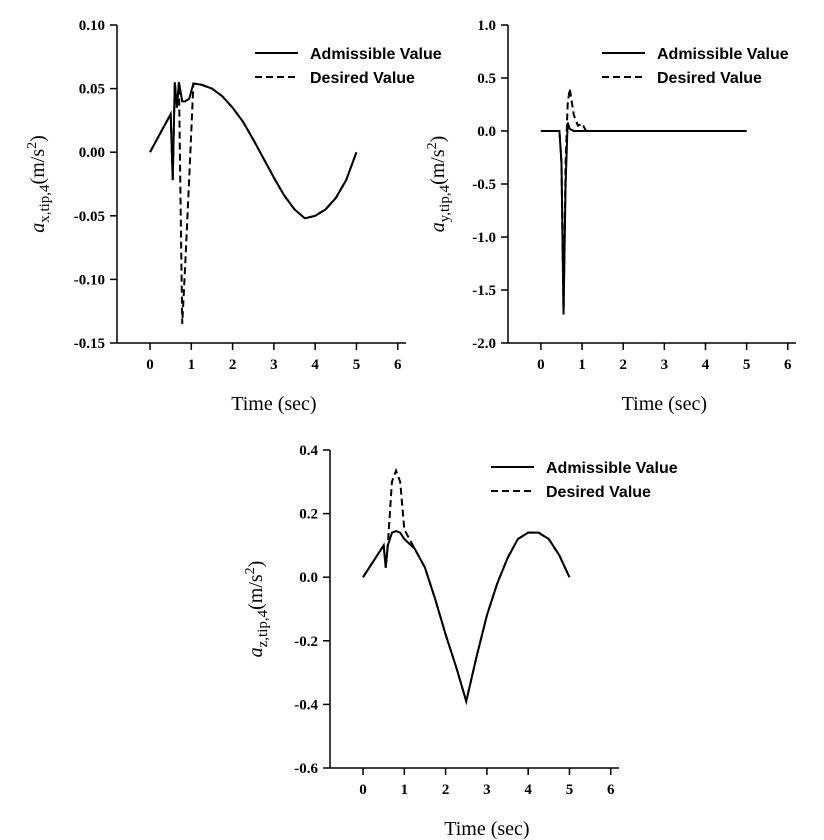 The image size is (824, 840). I want to click on y-tick-label: -0.05, so click(89, 217).